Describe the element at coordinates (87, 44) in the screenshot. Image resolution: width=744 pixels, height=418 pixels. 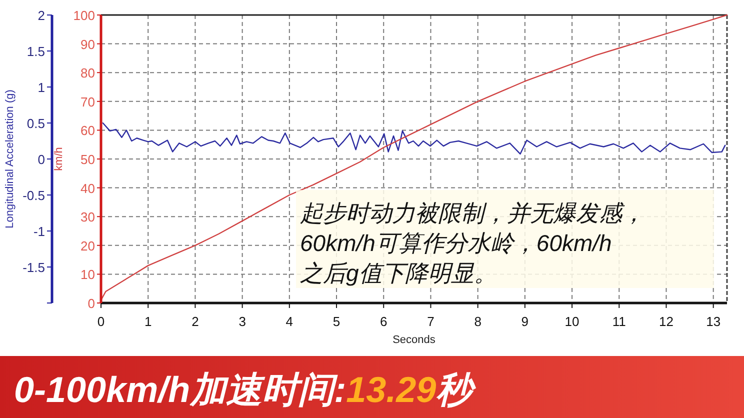
I see `y2-tick-label: 90` at that location.